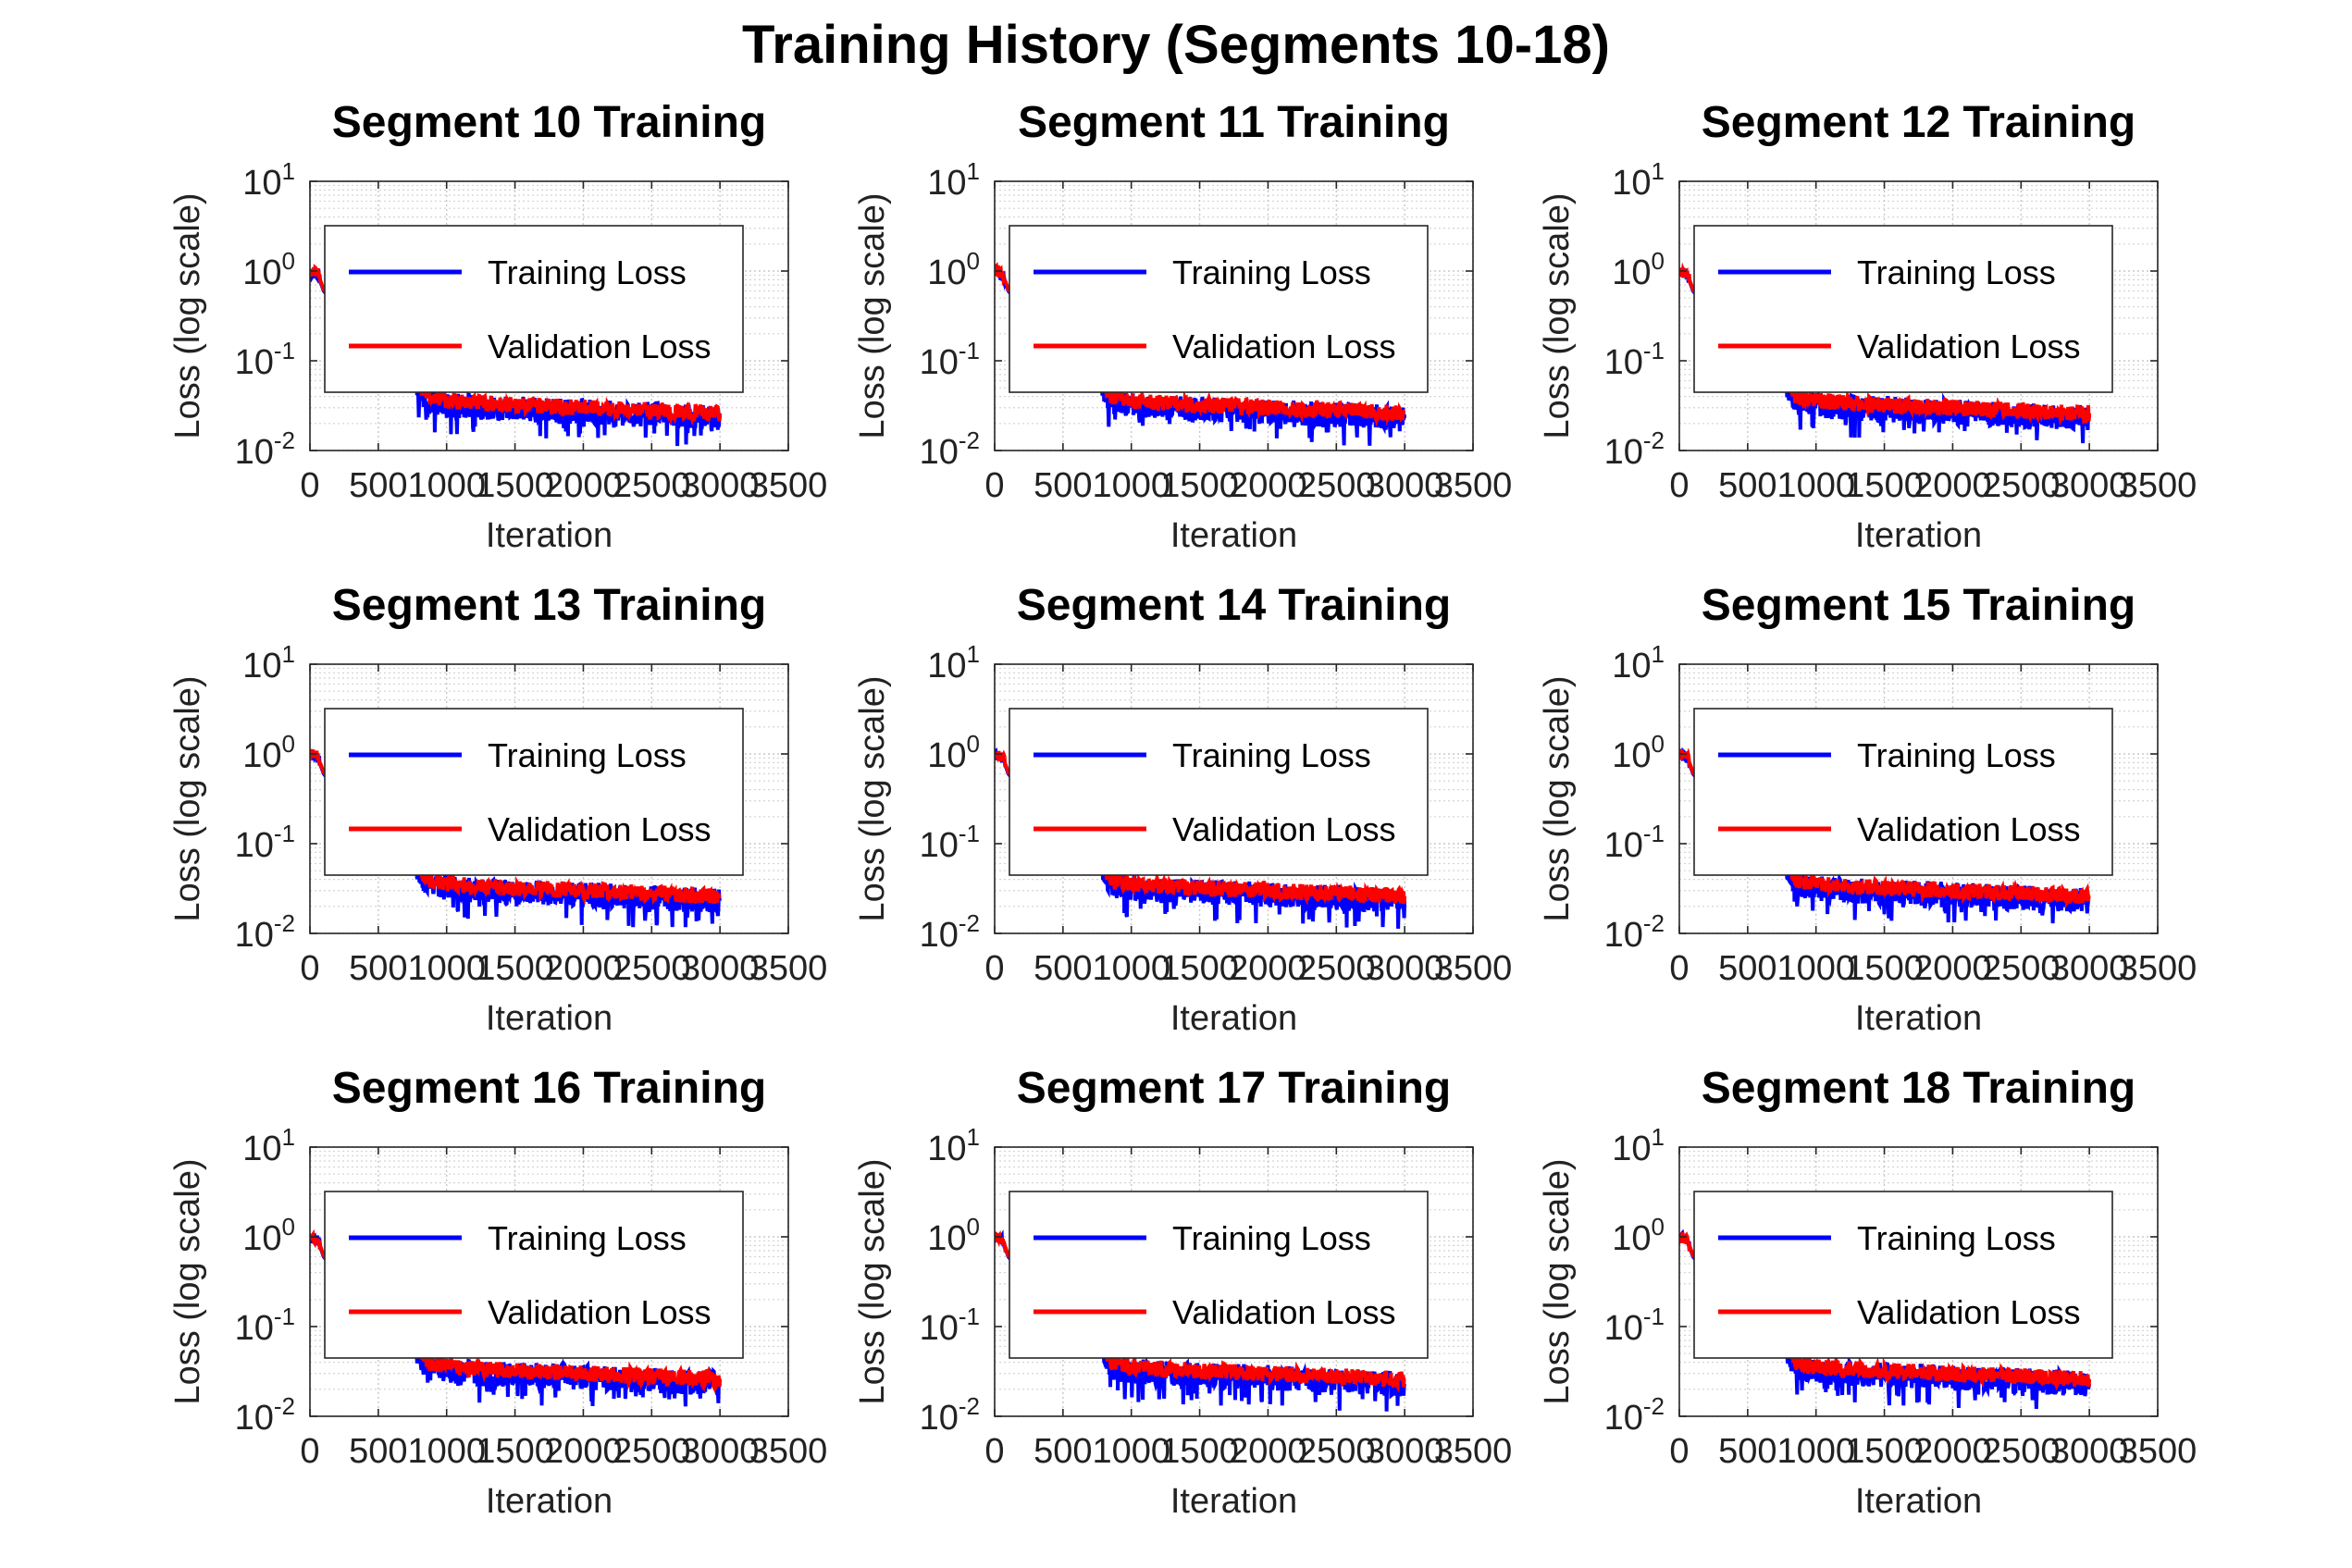  What do you see at coordinates (1234, 1088) in the screenshot?
I see `subplot-title: Segment 17 Training` at bounding box center [1234, 1088].